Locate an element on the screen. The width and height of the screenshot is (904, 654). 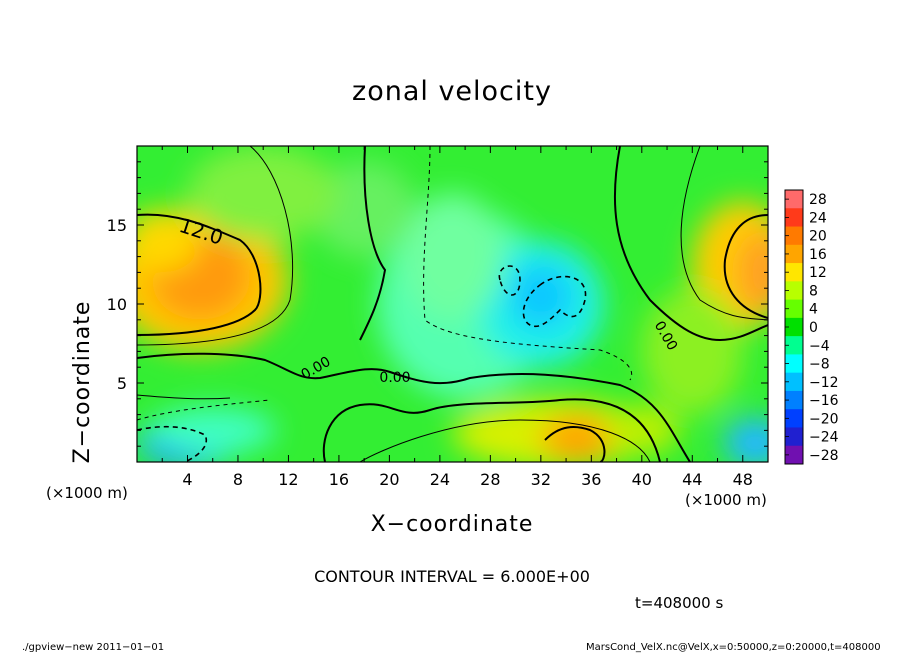
colorbar-label: 8 is located at coordinates (813, 291).